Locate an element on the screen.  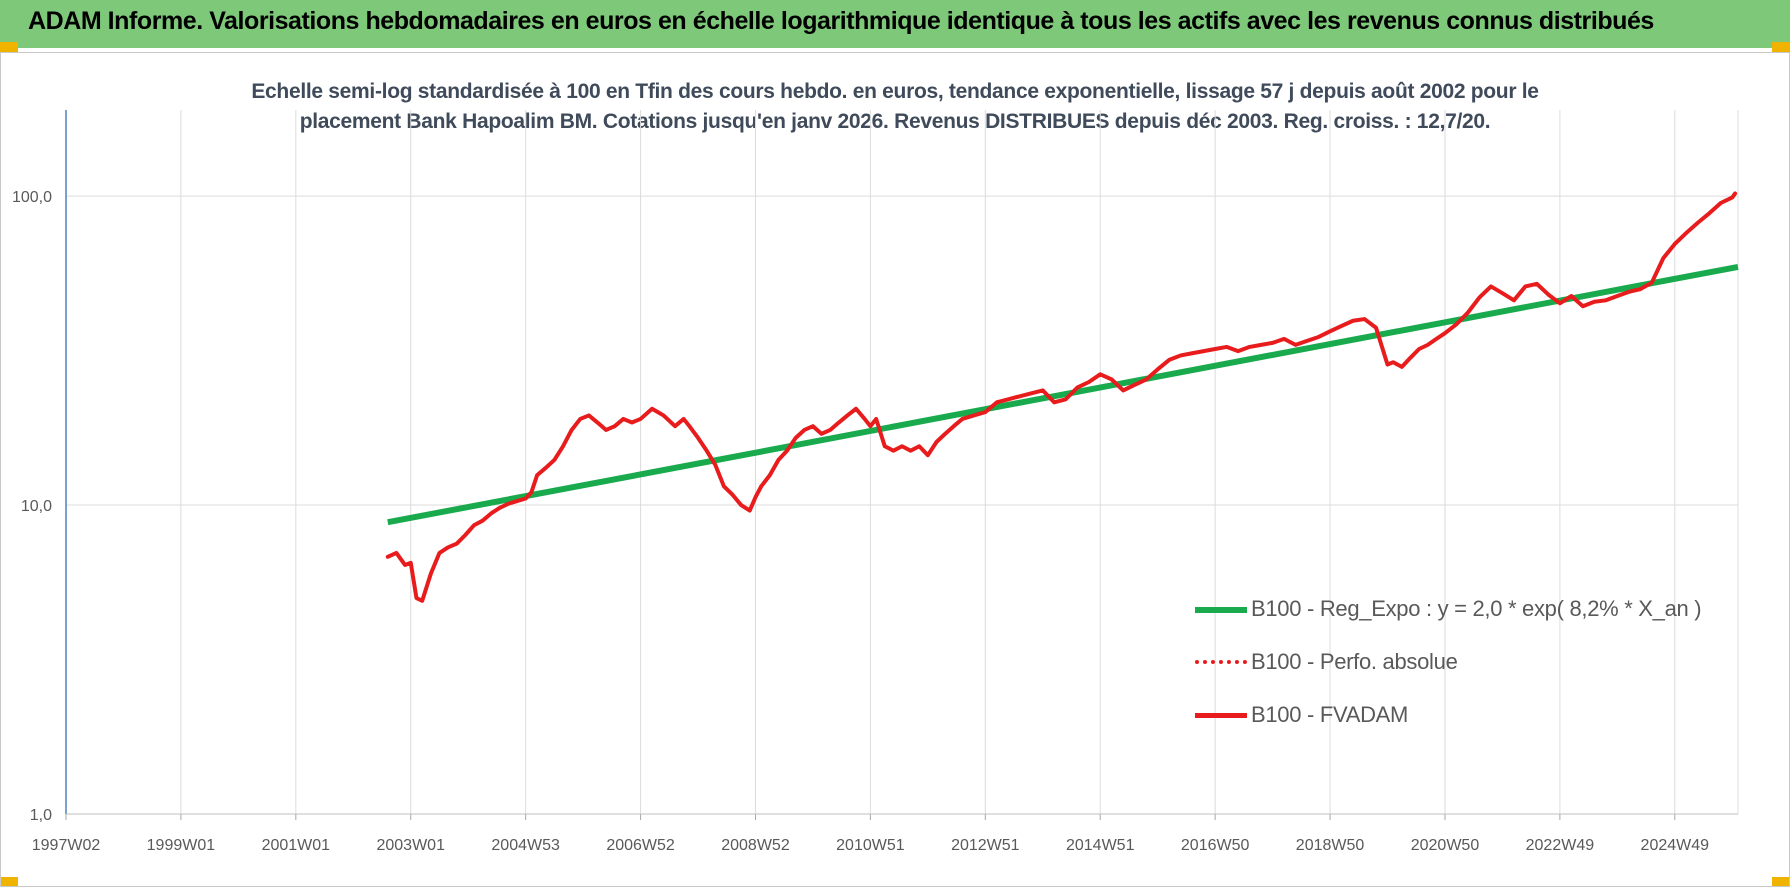
legend-label-fvadam: B100 - FVADAM is located at coordinates (1330, 714).